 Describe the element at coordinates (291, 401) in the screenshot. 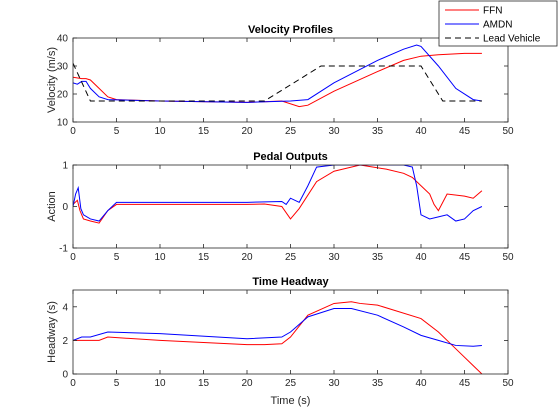

I see `x-axis-label: Time (s)` at that location.